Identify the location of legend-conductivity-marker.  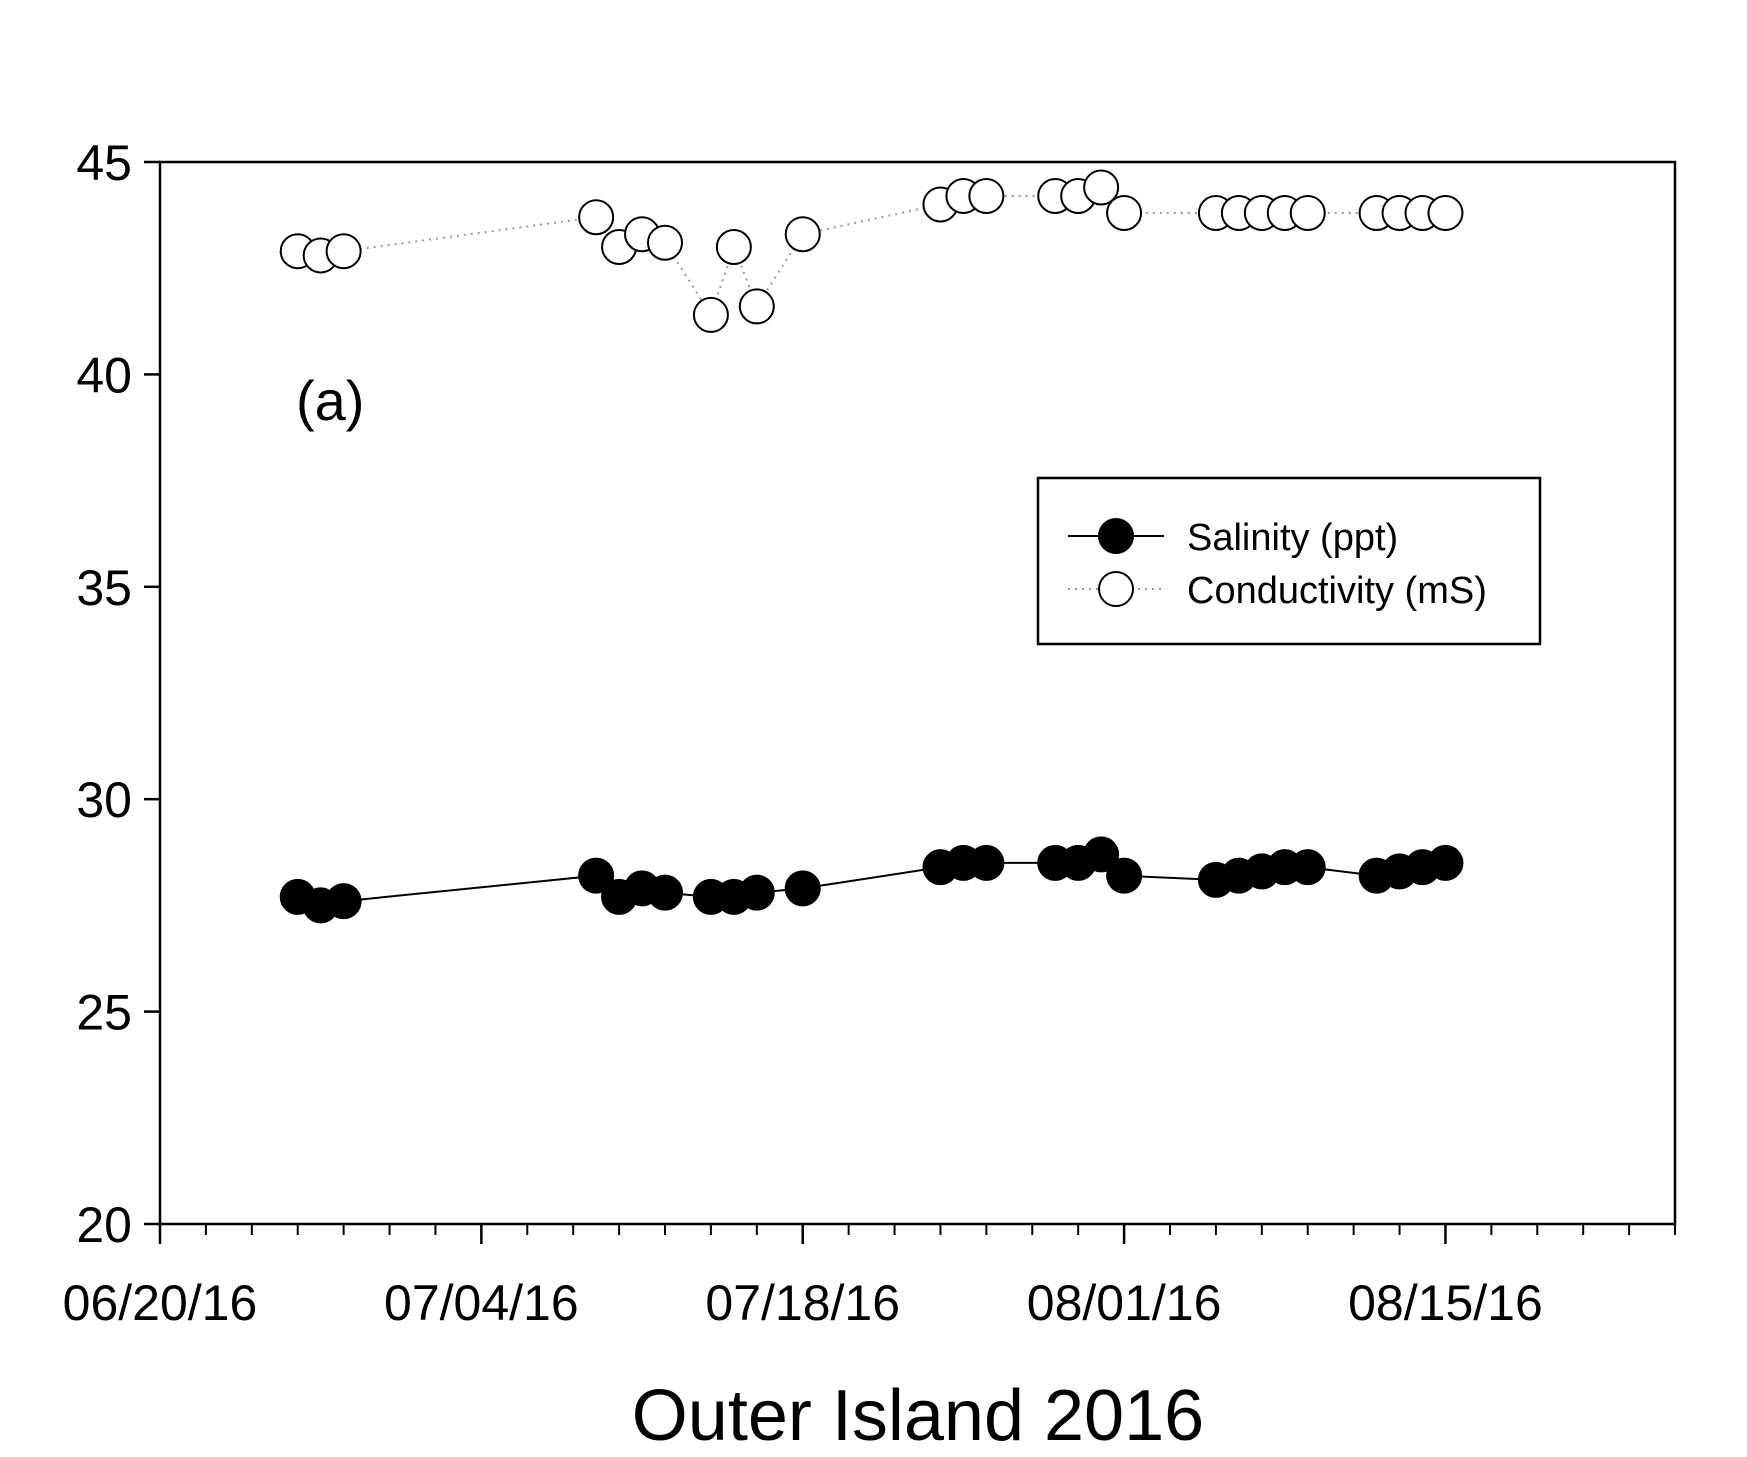
(1116, 589).